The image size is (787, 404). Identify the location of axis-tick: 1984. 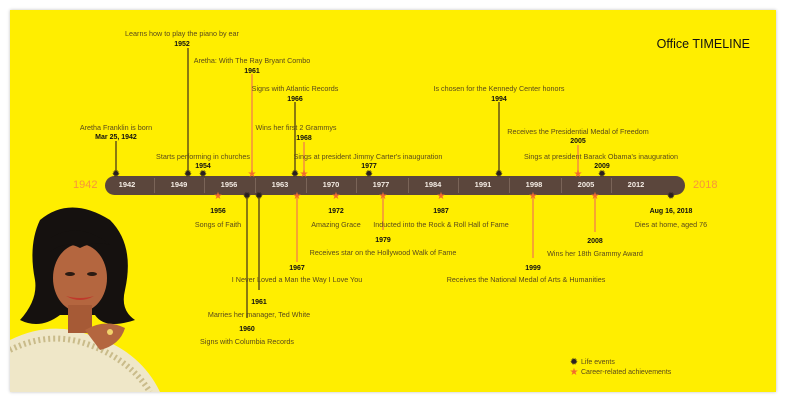
(433, 184).